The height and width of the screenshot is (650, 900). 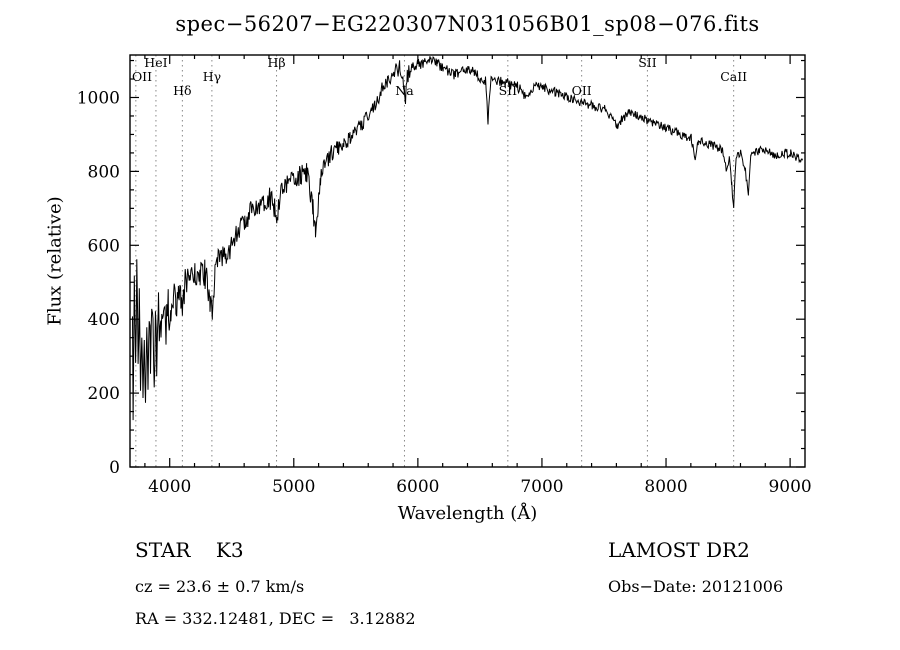 What do you see at coordinates (541, 487) in the screenshot?
I see `svg-text: 7000` at bounding box center [541, 487].